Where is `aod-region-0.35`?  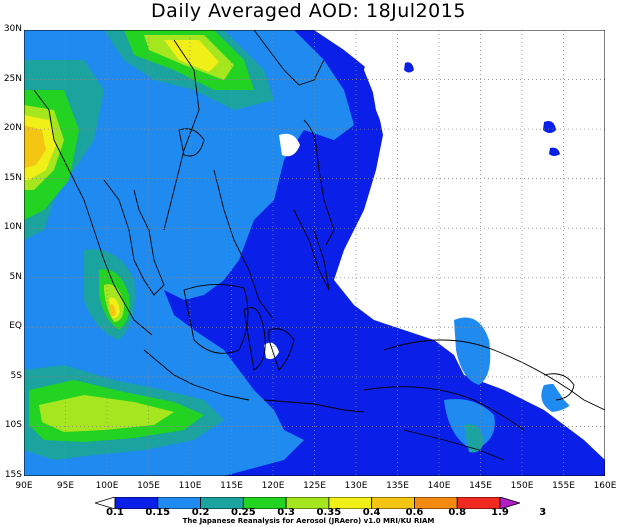 aod-region-0.35 is located at coordinates (106, 413).